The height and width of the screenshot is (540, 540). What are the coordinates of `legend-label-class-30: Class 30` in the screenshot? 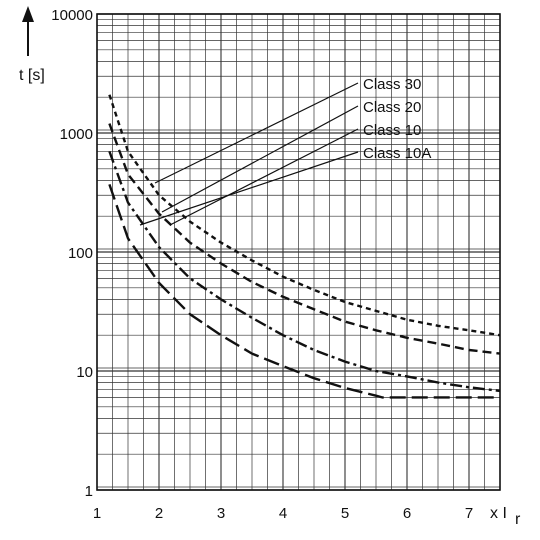 It's located at (392, 84).